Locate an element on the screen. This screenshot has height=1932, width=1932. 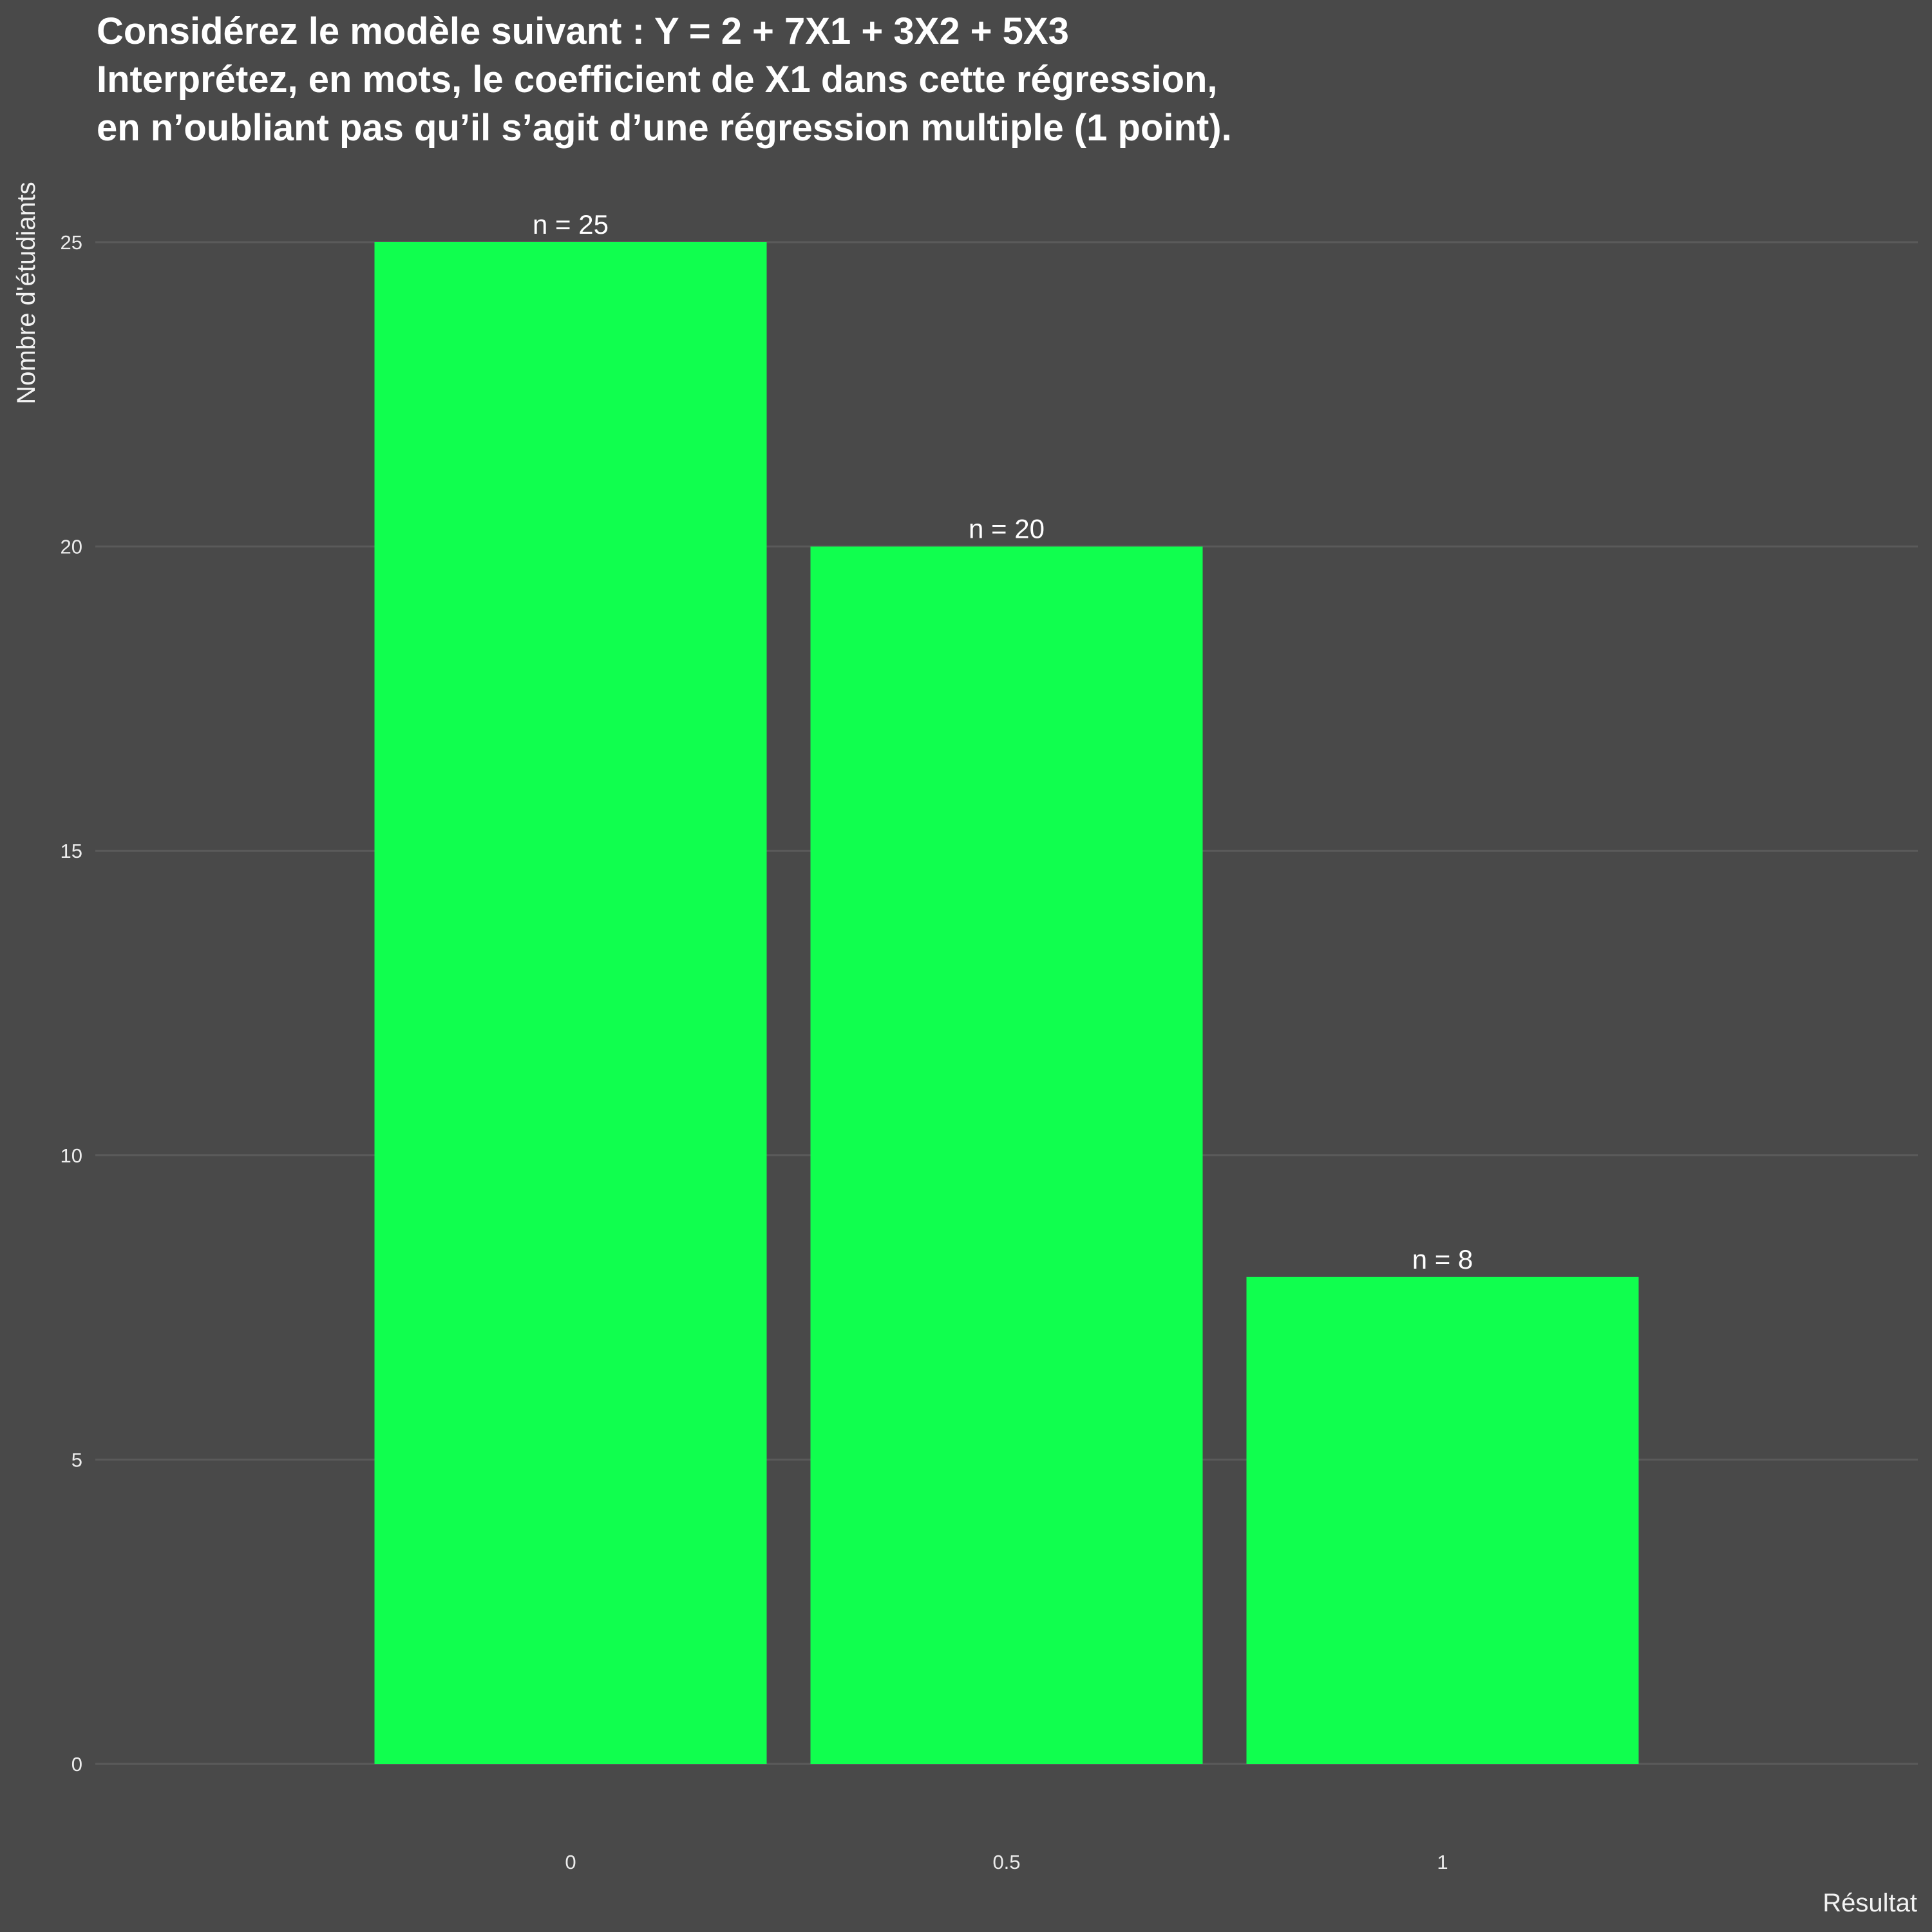
y-tick-label: 5 is located at coordinates (76, 1459).